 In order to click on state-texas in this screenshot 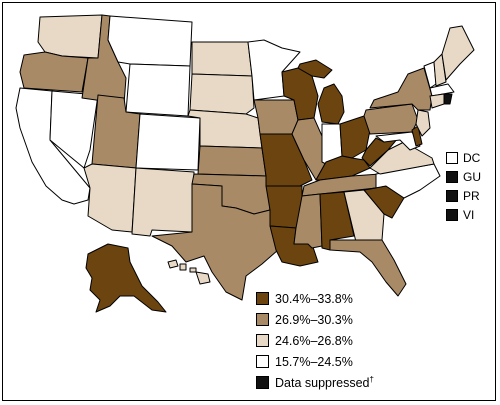, I will do `click(215, 242)`.